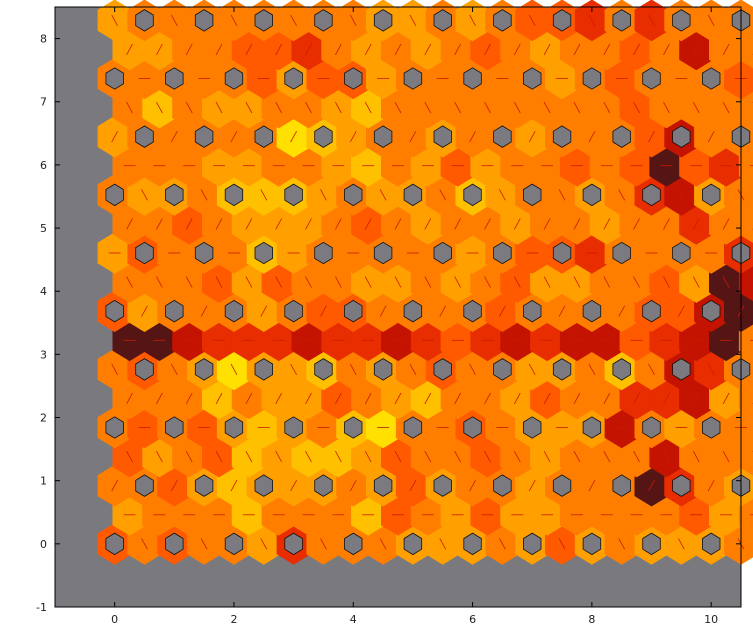 This screenshot has height=626, width=753. I want to click on y-tick-label: -1, so click(41, 607).